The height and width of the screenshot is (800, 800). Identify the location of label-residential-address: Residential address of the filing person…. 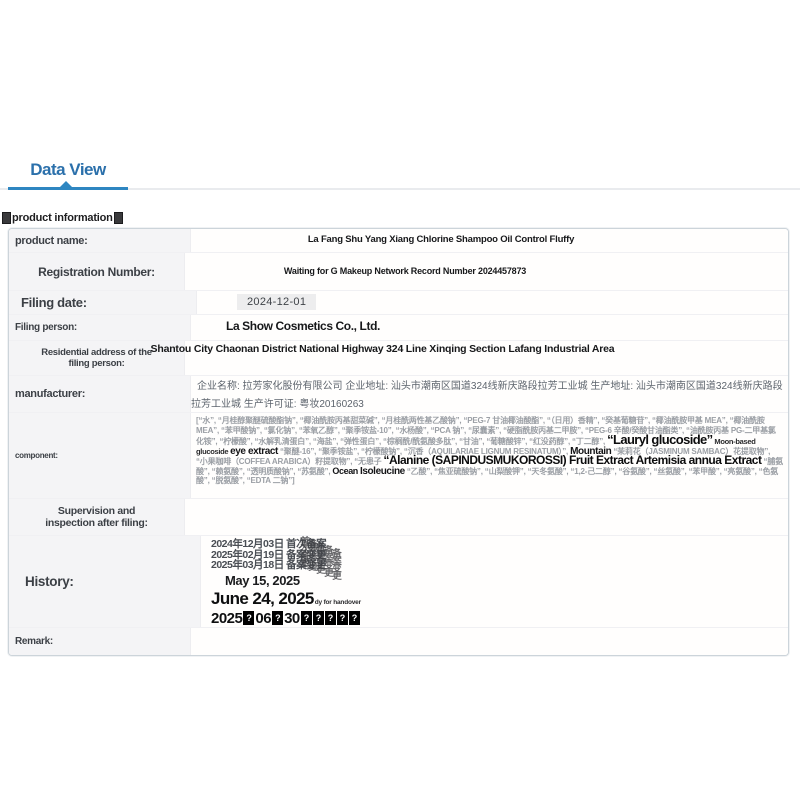
(97, 358).